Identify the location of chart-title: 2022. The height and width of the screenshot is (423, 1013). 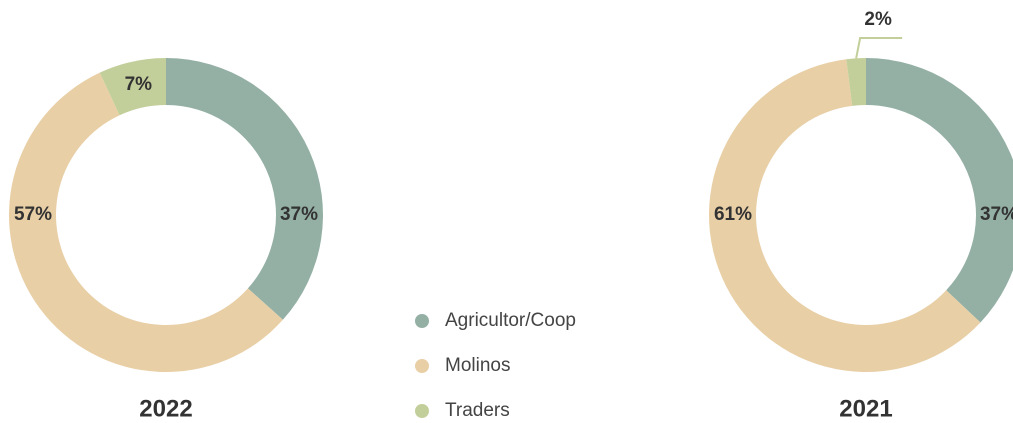
(165, 408).